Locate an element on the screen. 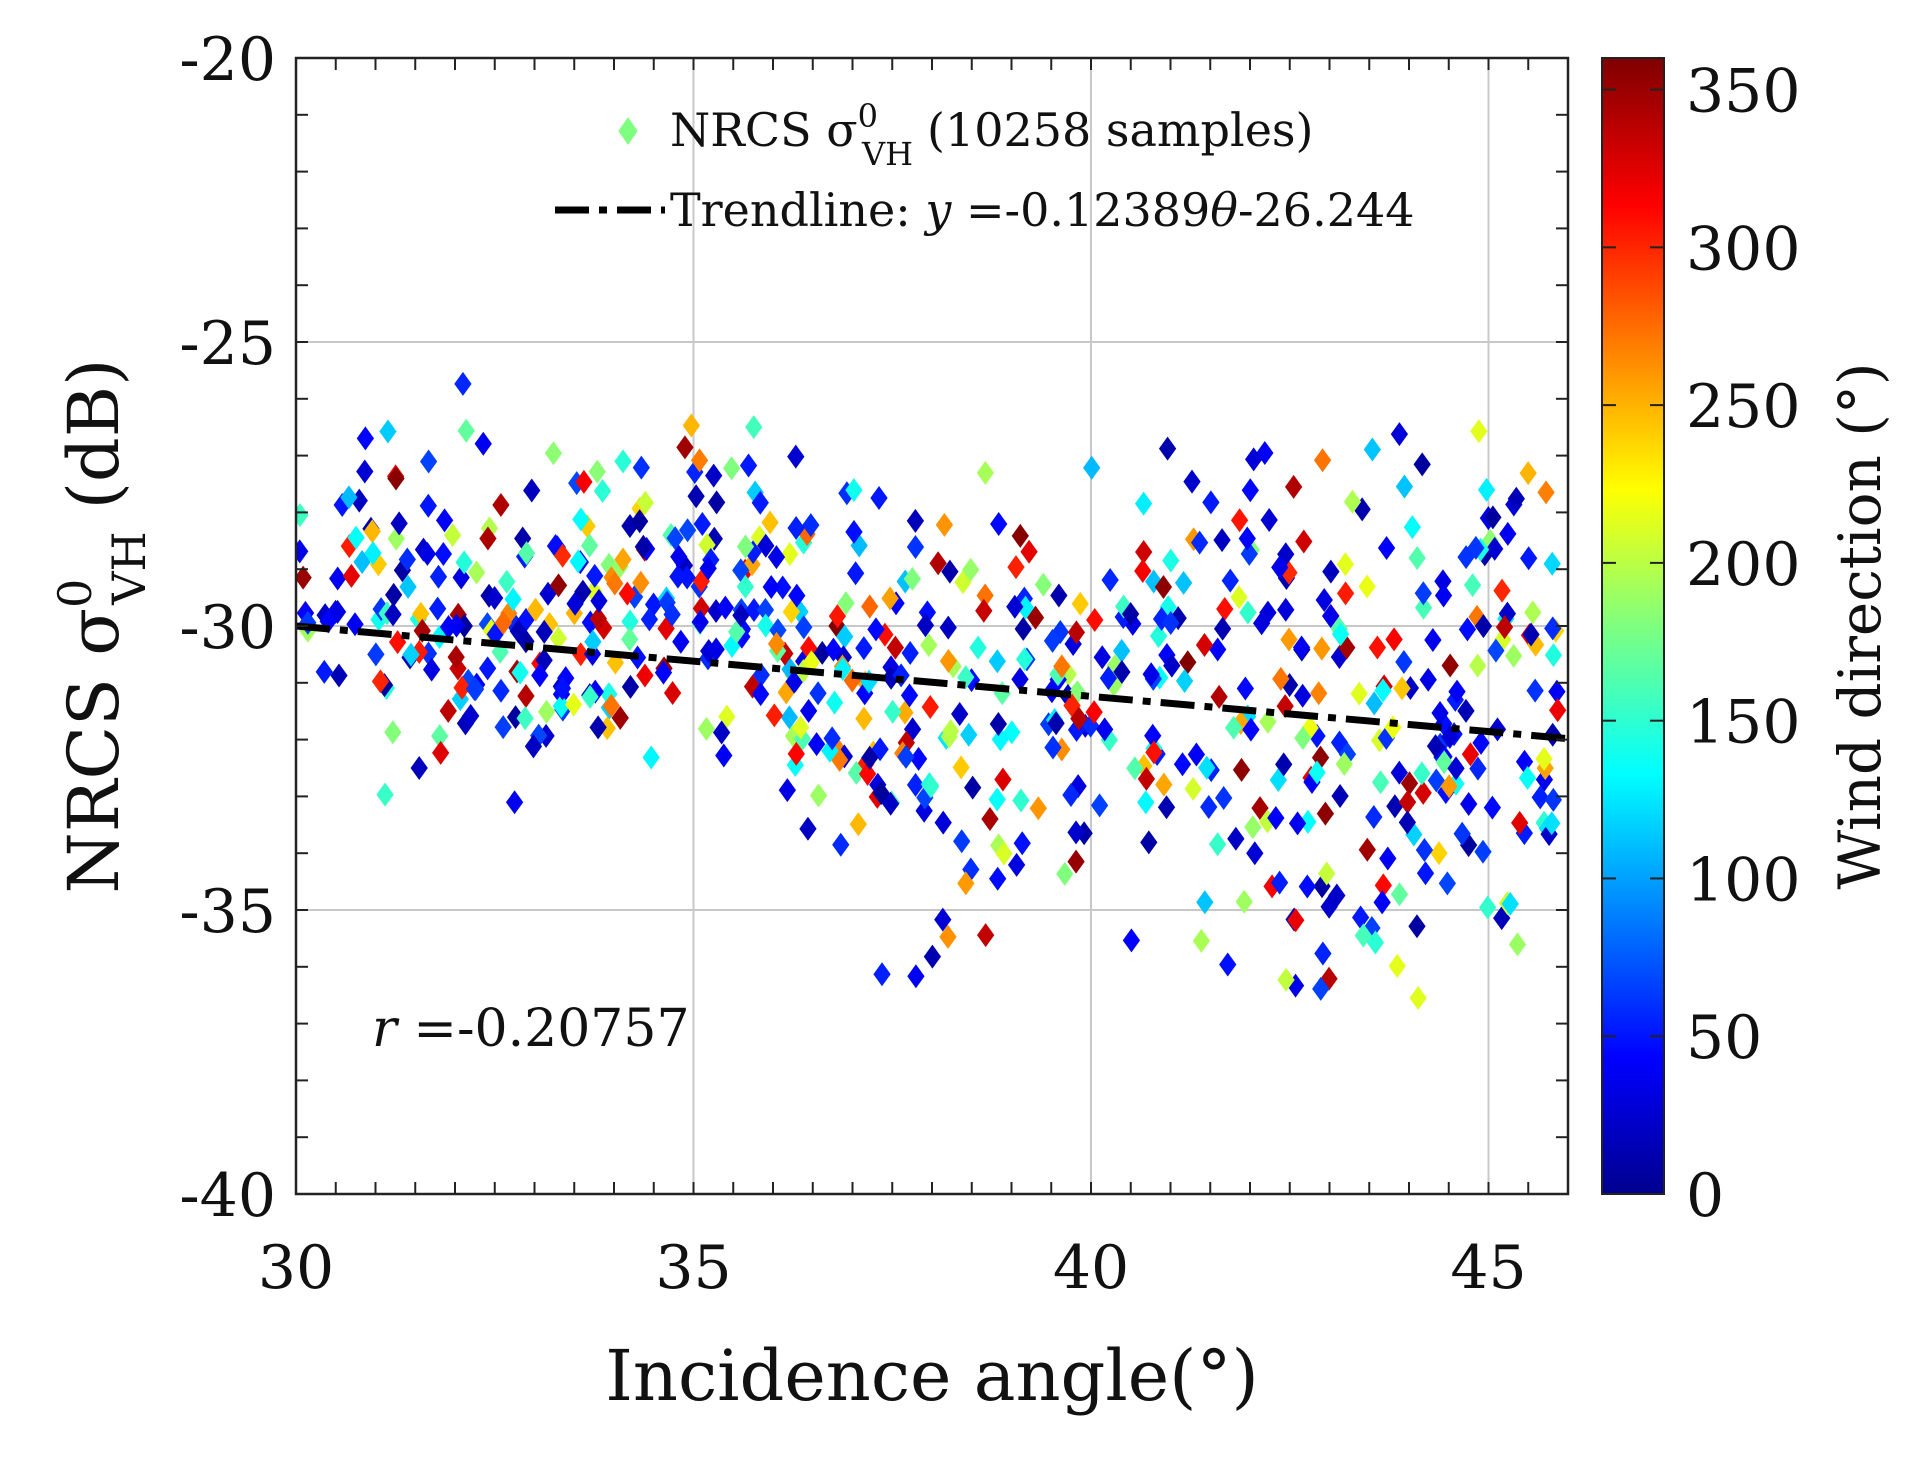 Image resolution: width=1923 pixels, height=1460 pixels. legend-scatter-marker is located at coordinates (628, 131).